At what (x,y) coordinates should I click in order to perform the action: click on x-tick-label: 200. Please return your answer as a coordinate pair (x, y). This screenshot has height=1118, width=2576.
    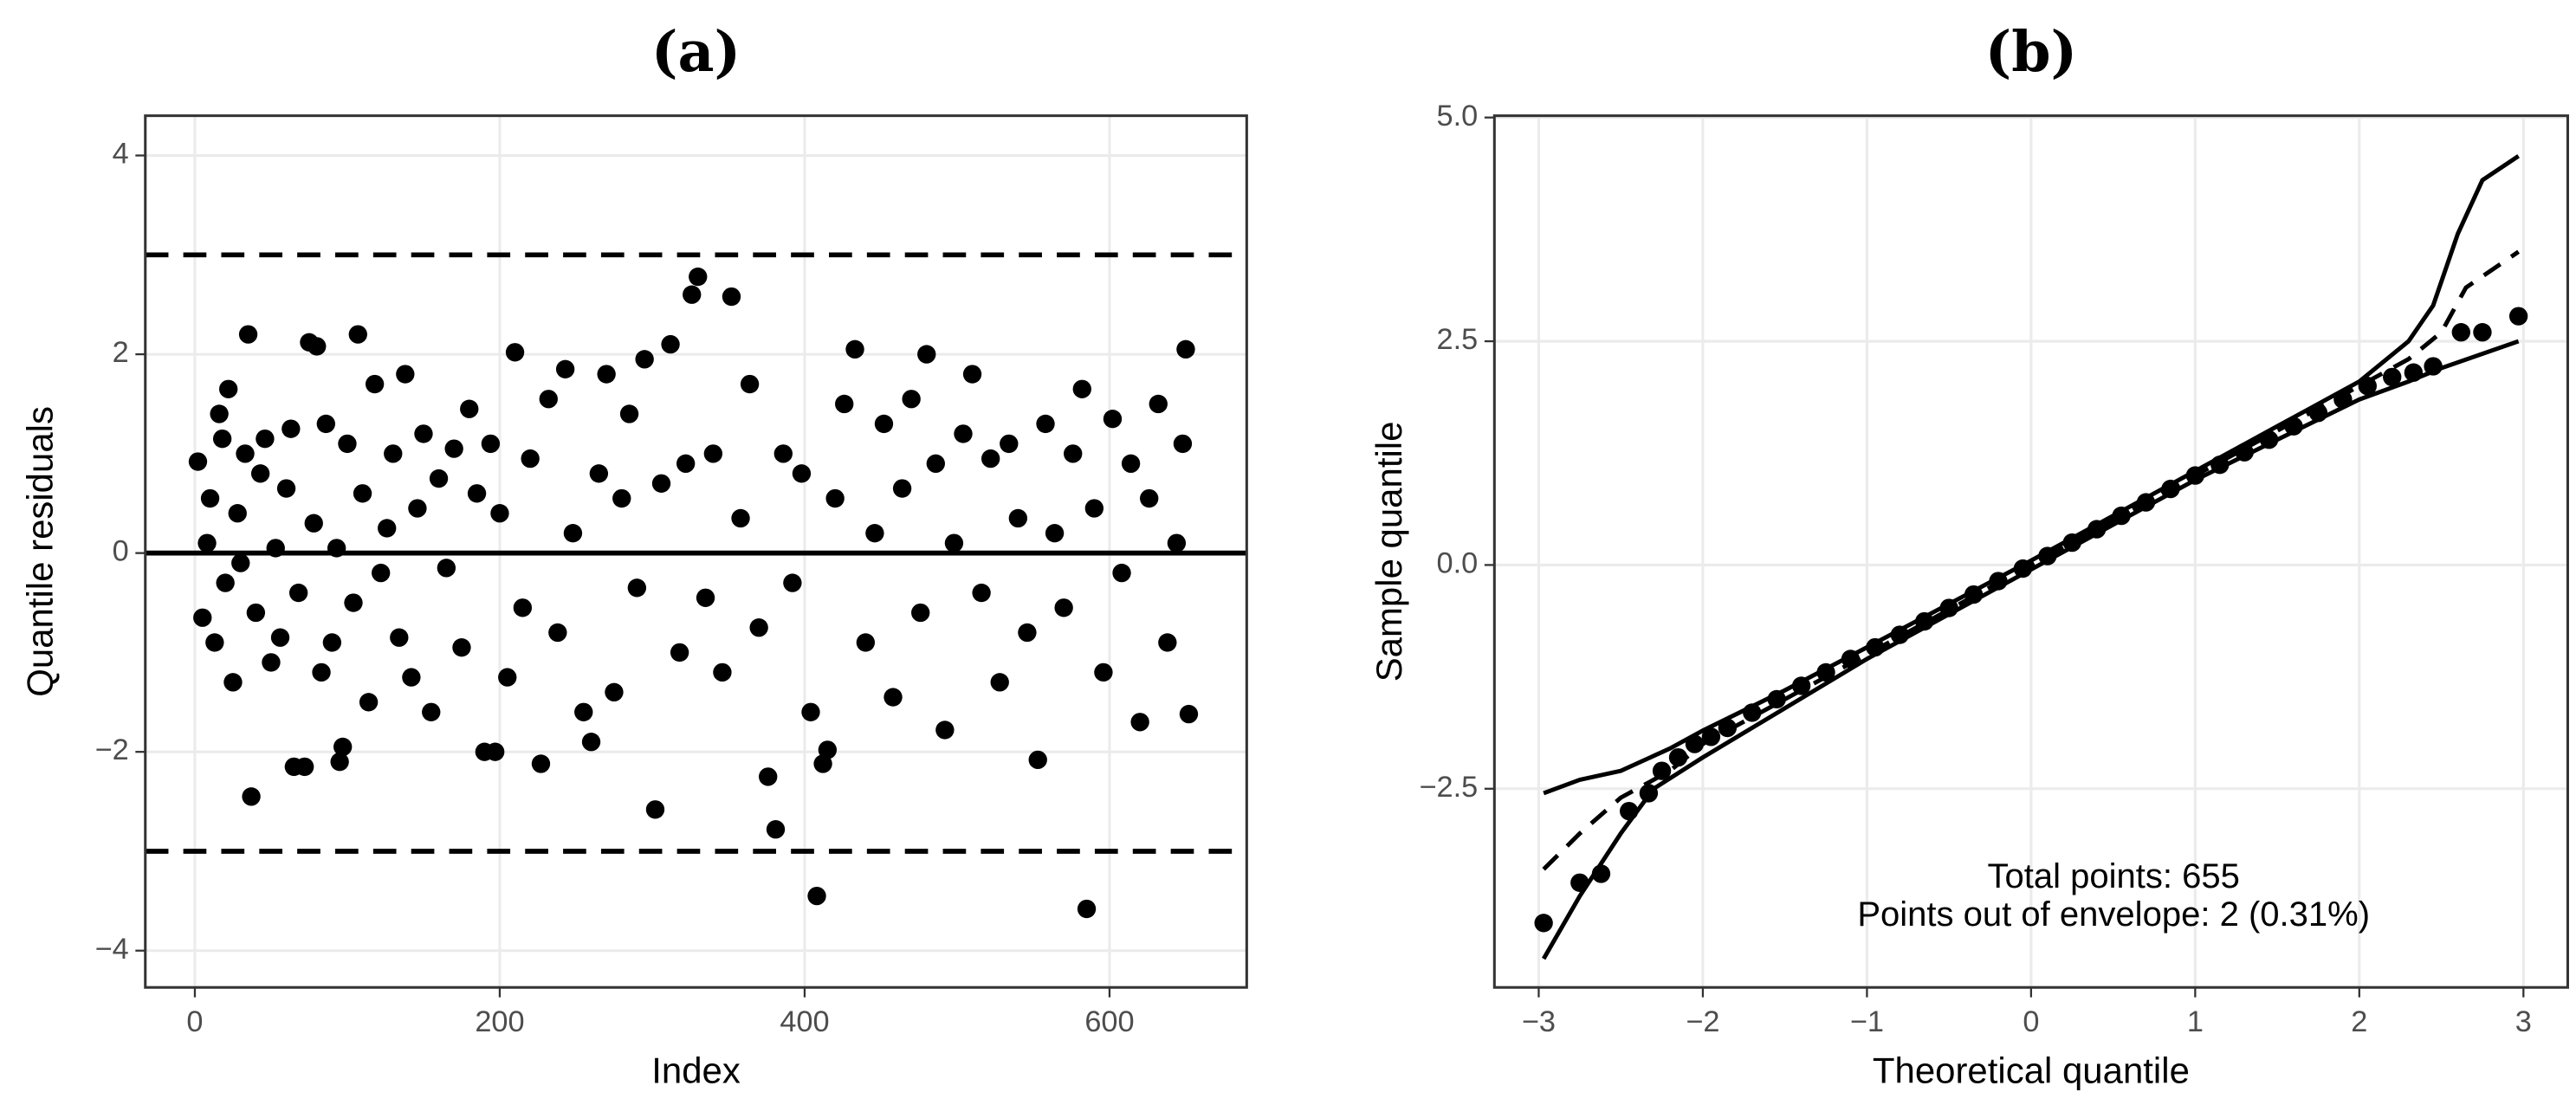
    Looking at the image, I should click on (499, 1022).